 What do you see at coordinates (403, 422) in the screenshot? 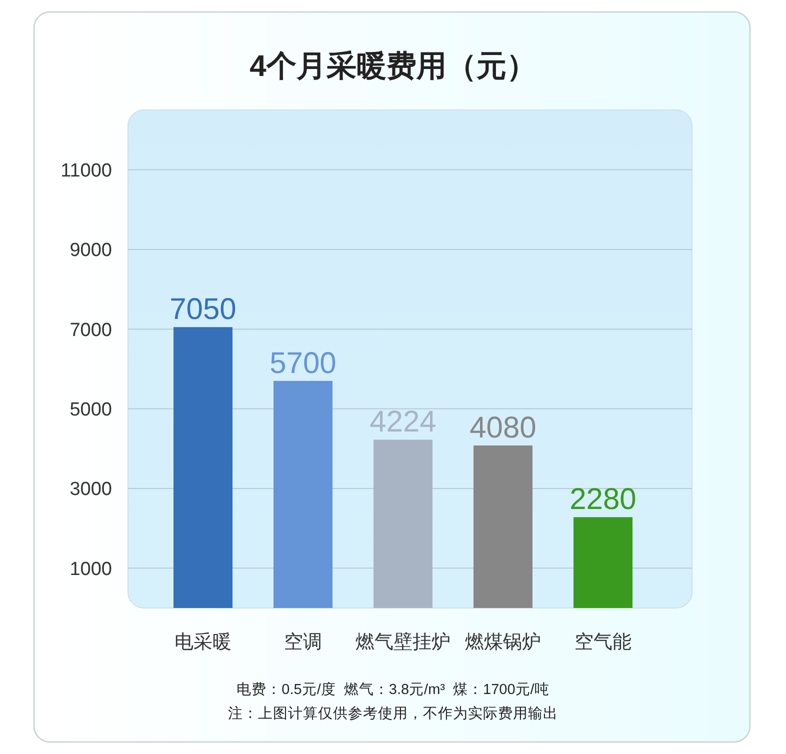
I see `data-label: 4224` at bounding box center [403, 422].